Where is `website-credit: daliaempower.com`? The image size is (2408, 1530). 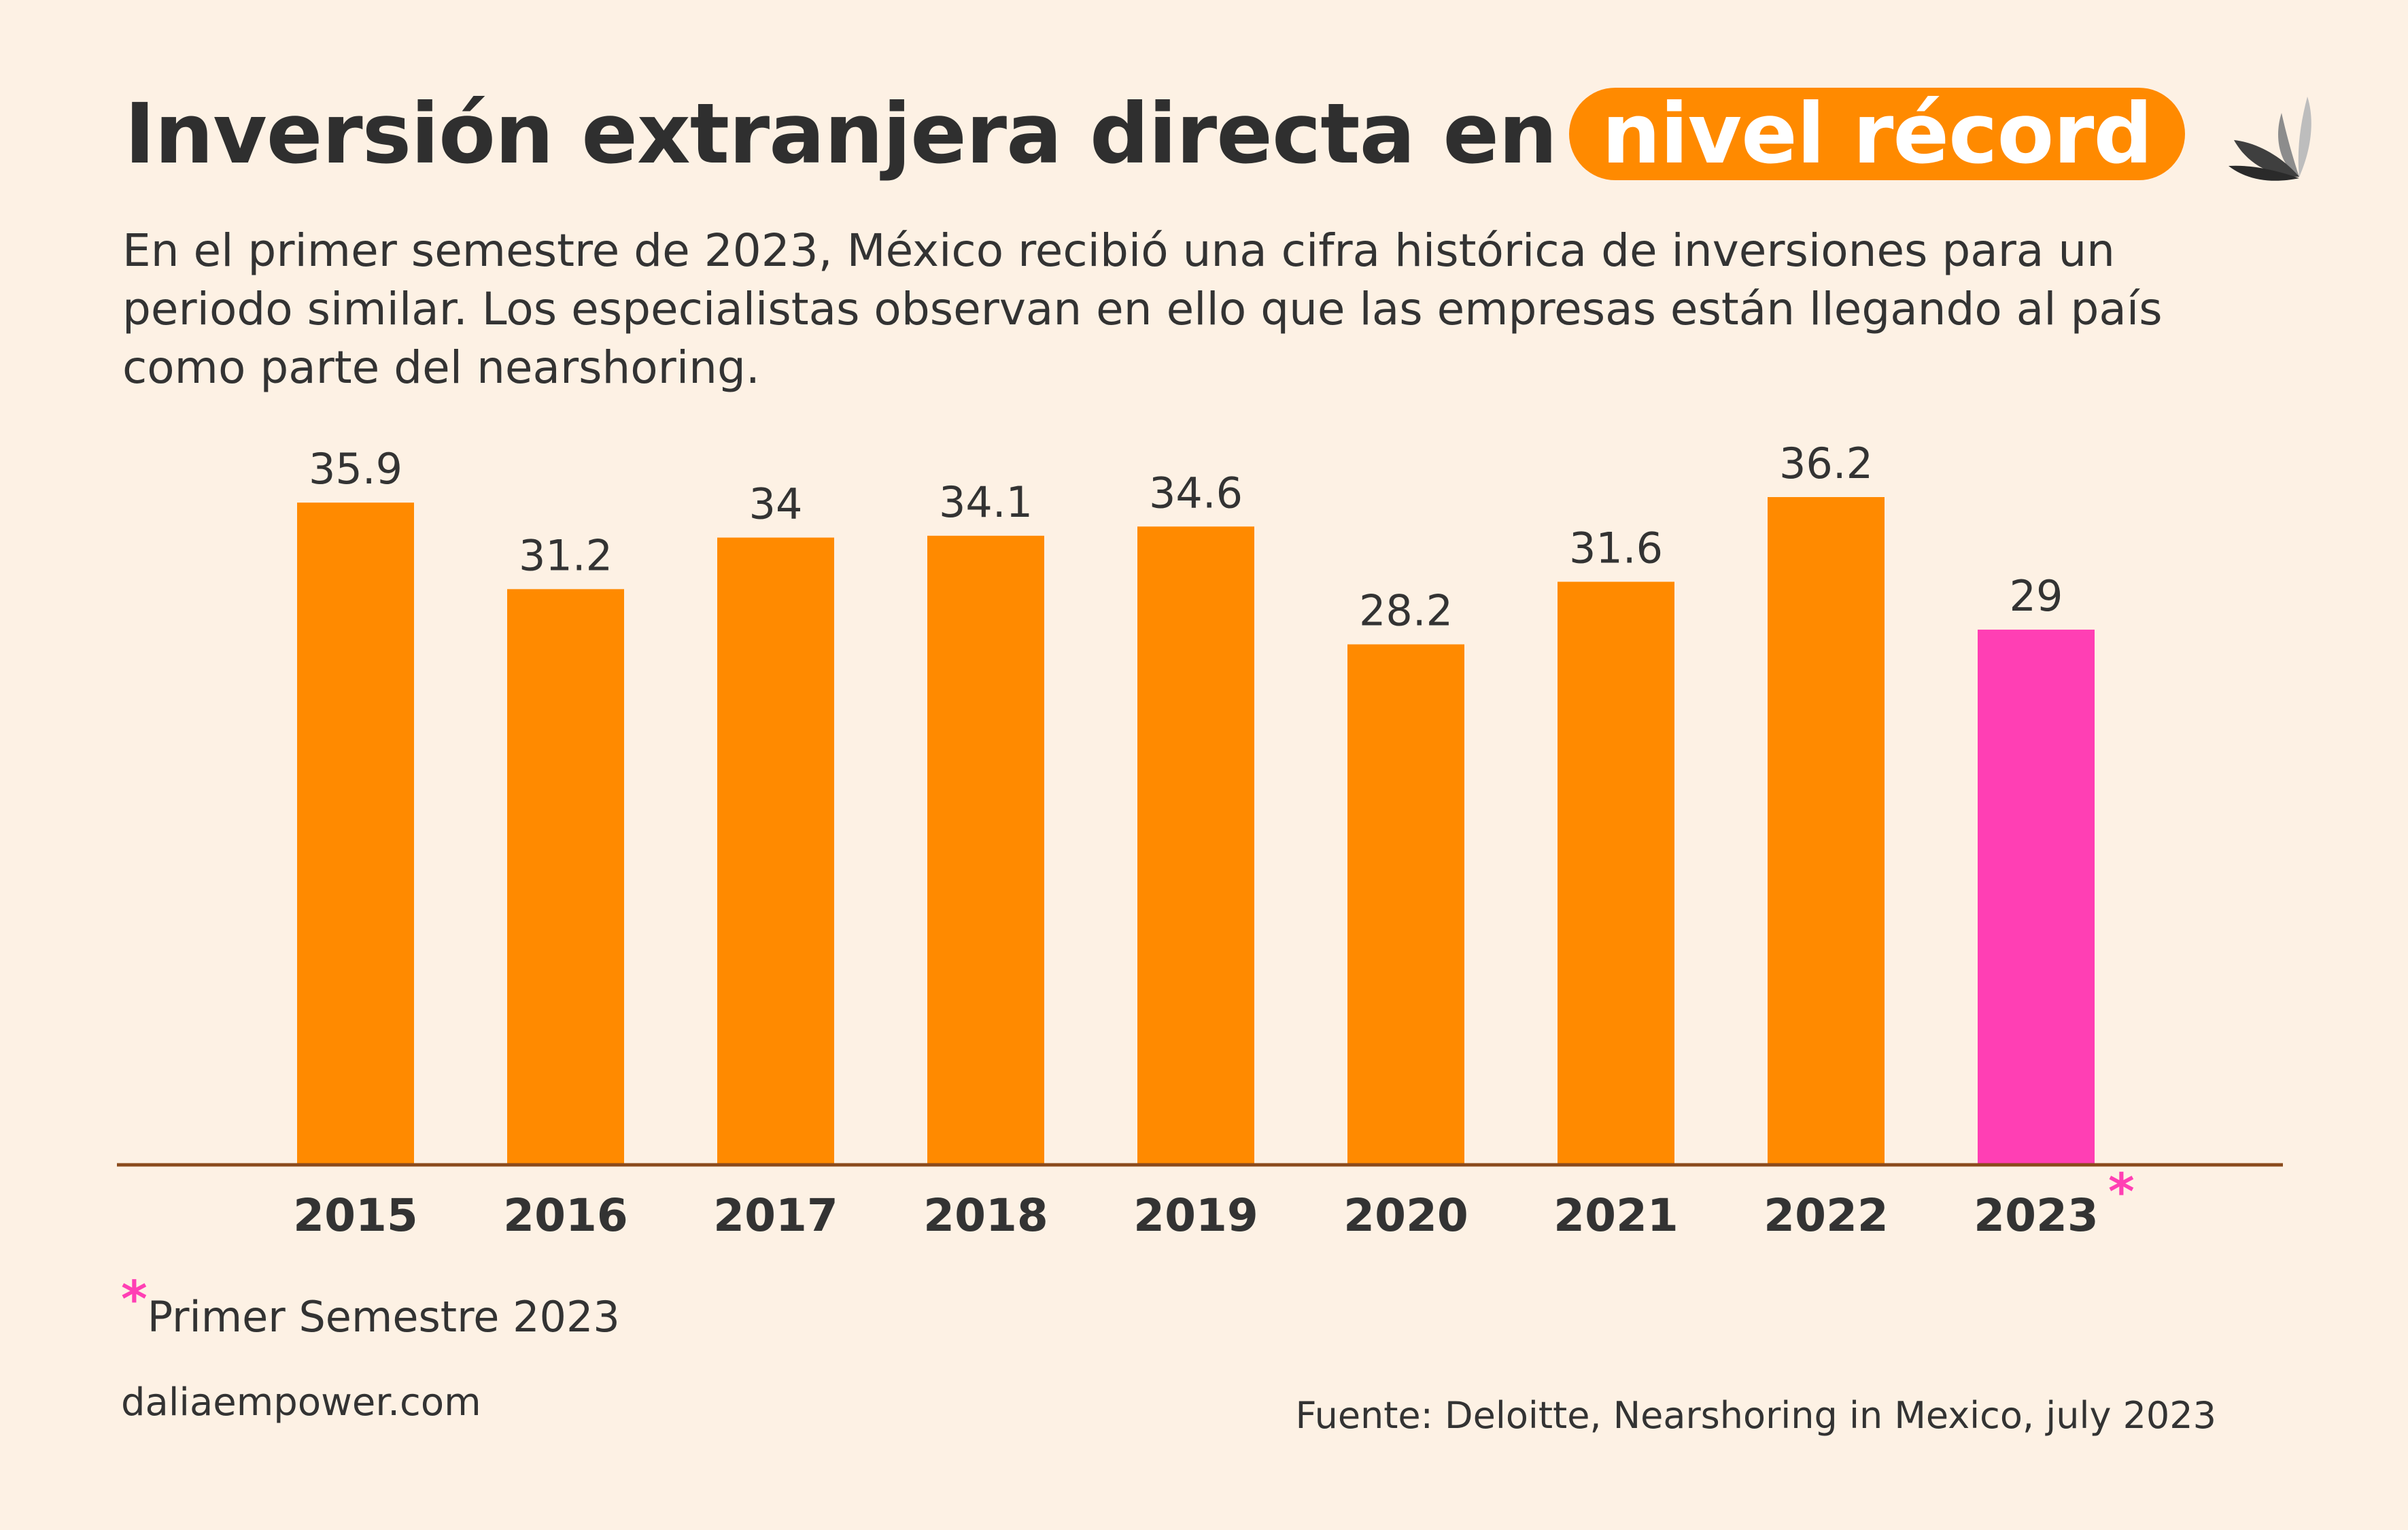 website-credit: daliaempower.com is located at coordinates (301, 1402).